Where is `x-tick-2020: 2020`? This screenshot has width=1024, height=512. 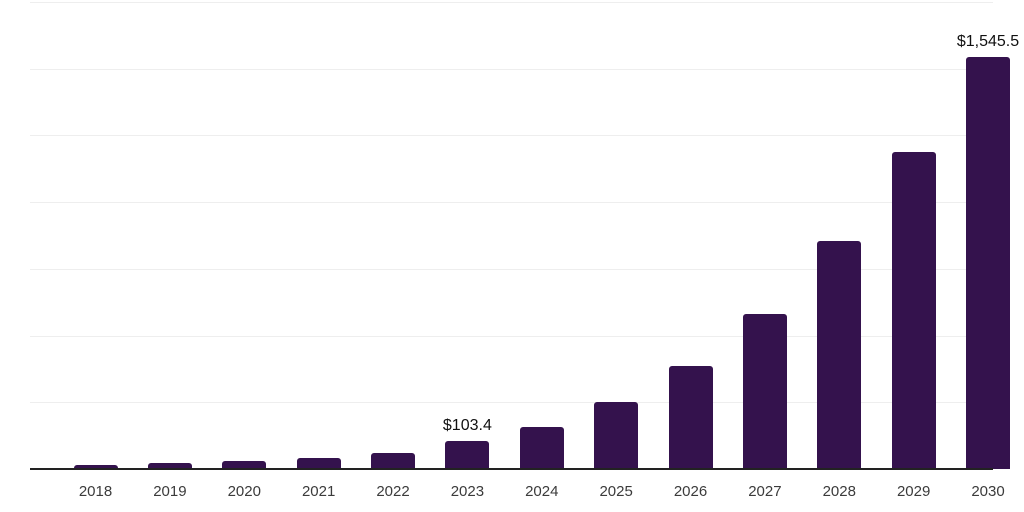 x-tick-2020: 2020 is located at coordinates (244, 491).